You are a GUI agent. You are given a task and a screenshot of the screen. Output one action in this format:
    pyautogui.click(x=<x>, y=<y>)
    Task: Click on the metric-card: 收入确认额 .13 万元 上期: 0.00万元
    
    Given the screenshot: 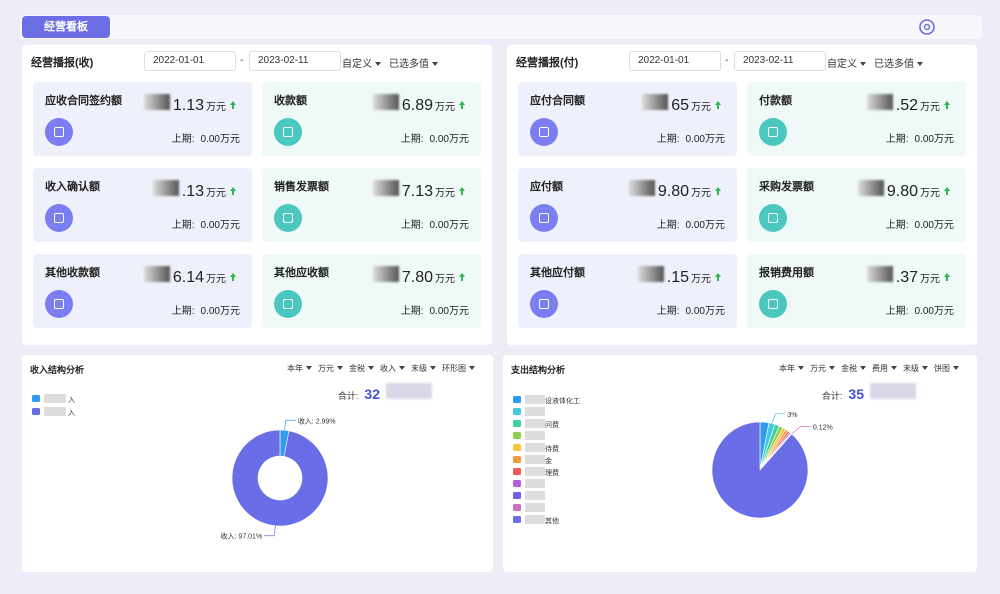 What is the action you would take?
    pyautogui.click(x=142, y=205)
    